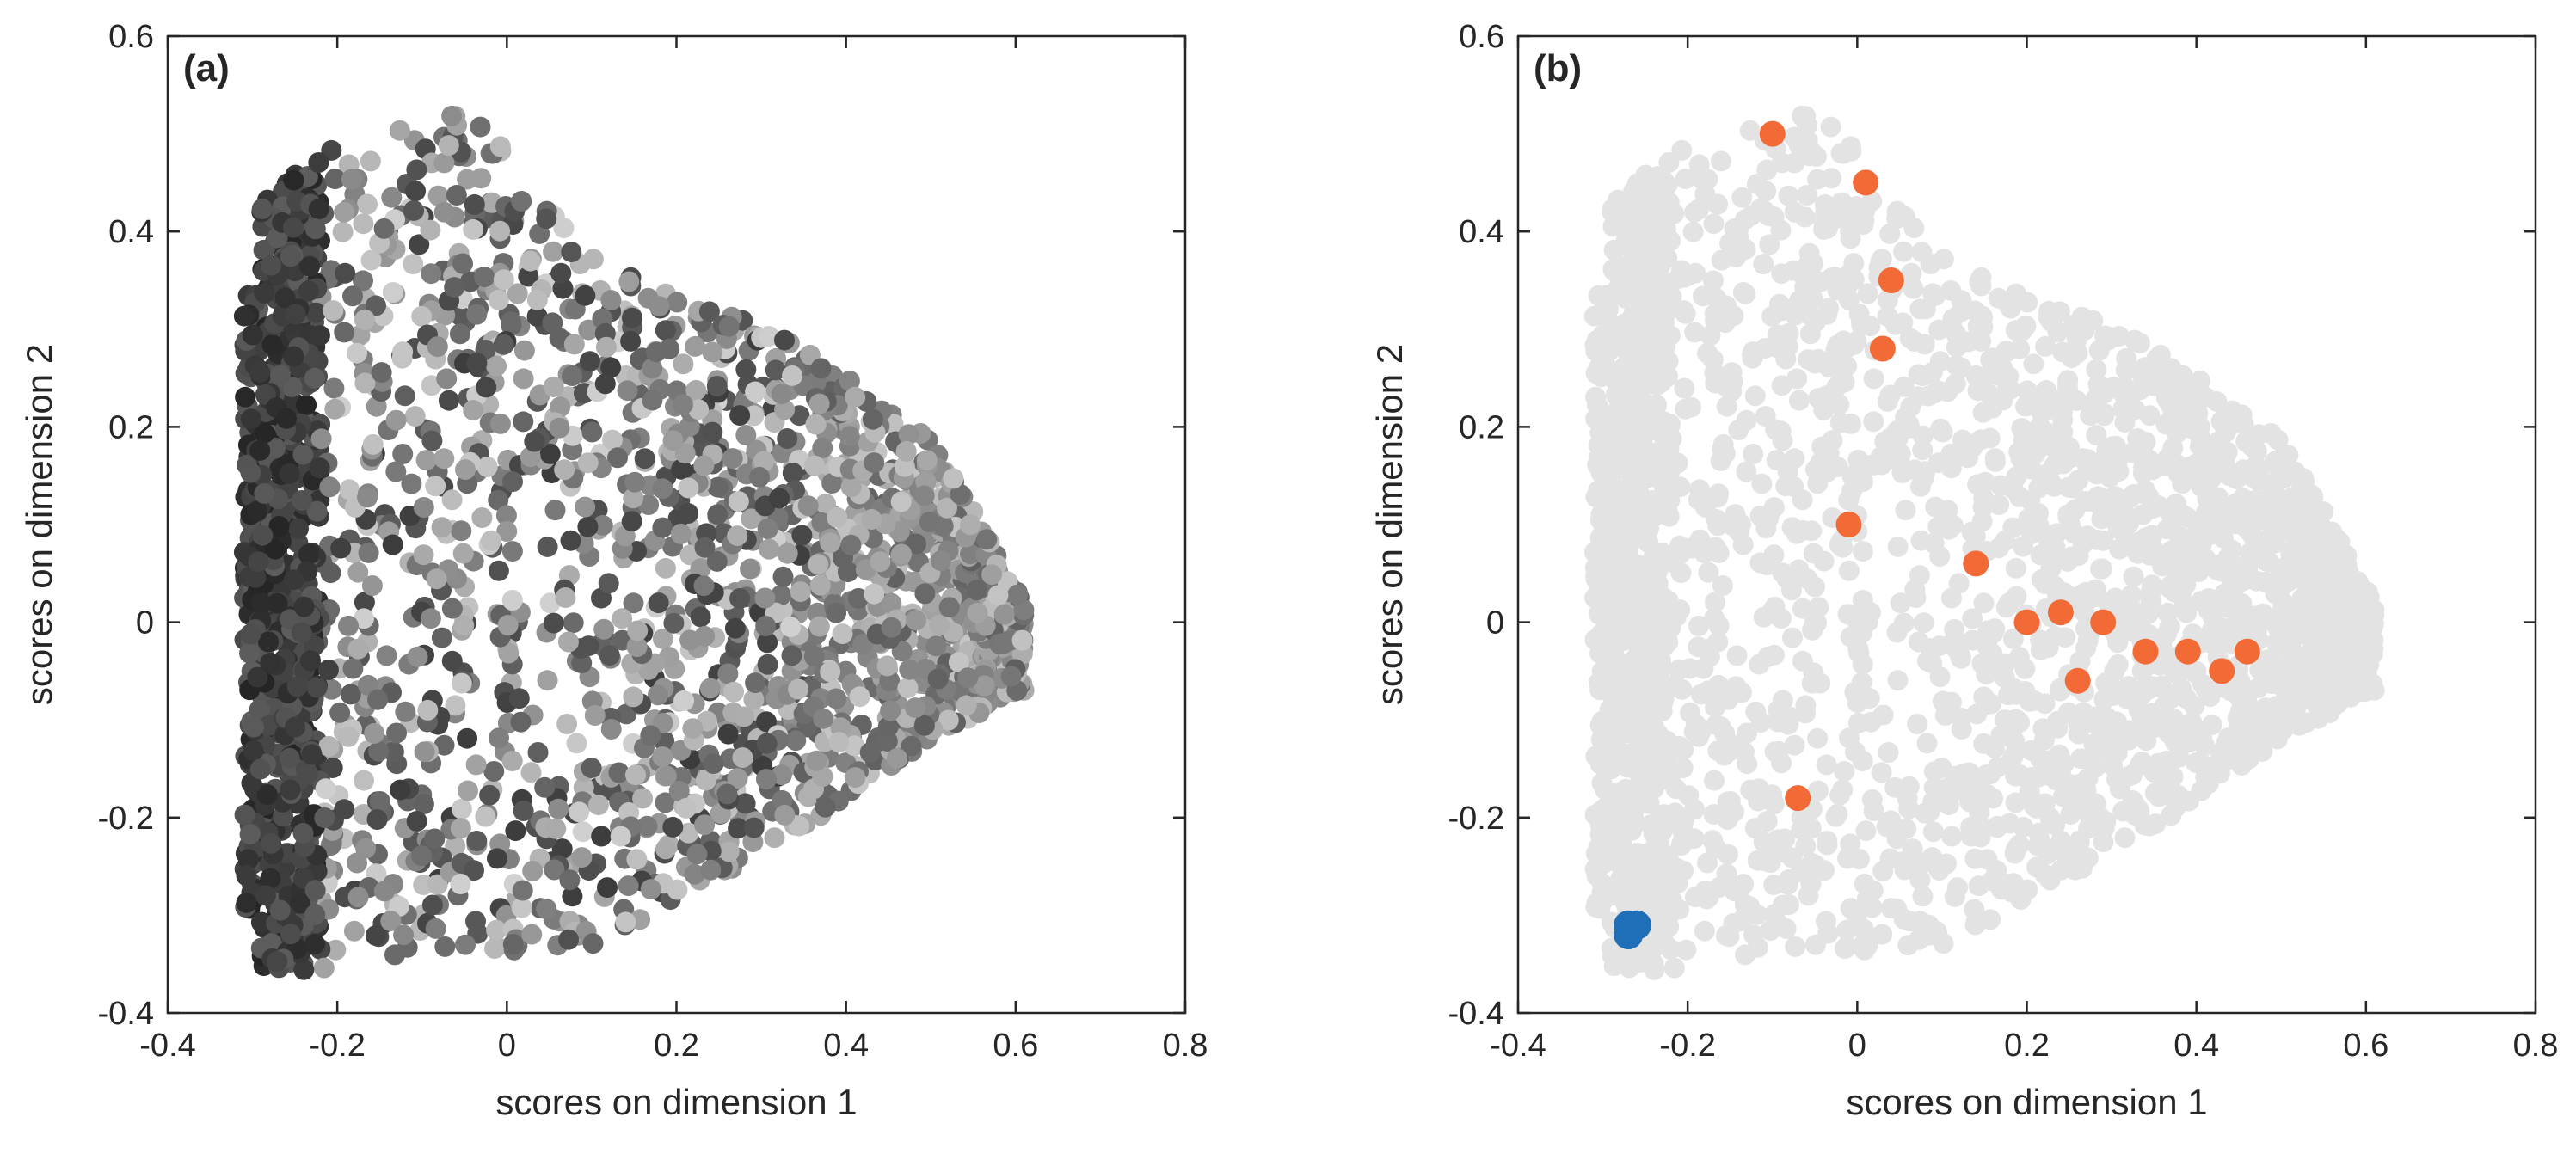  I want to click on y-tick-label: 0.2, so click(131, 427).